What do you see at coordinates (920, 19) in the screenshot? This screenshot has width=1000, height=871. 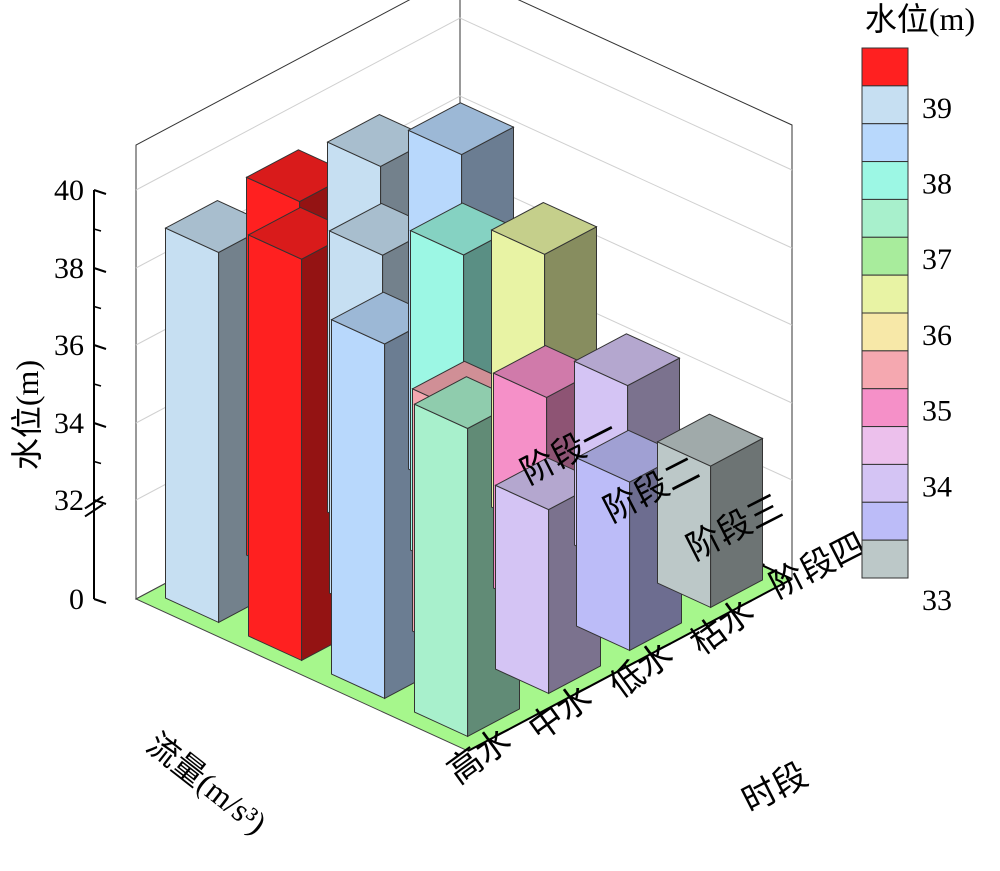 I see `colorbar-title: 水位(m)` at bounding box center [920, 19].